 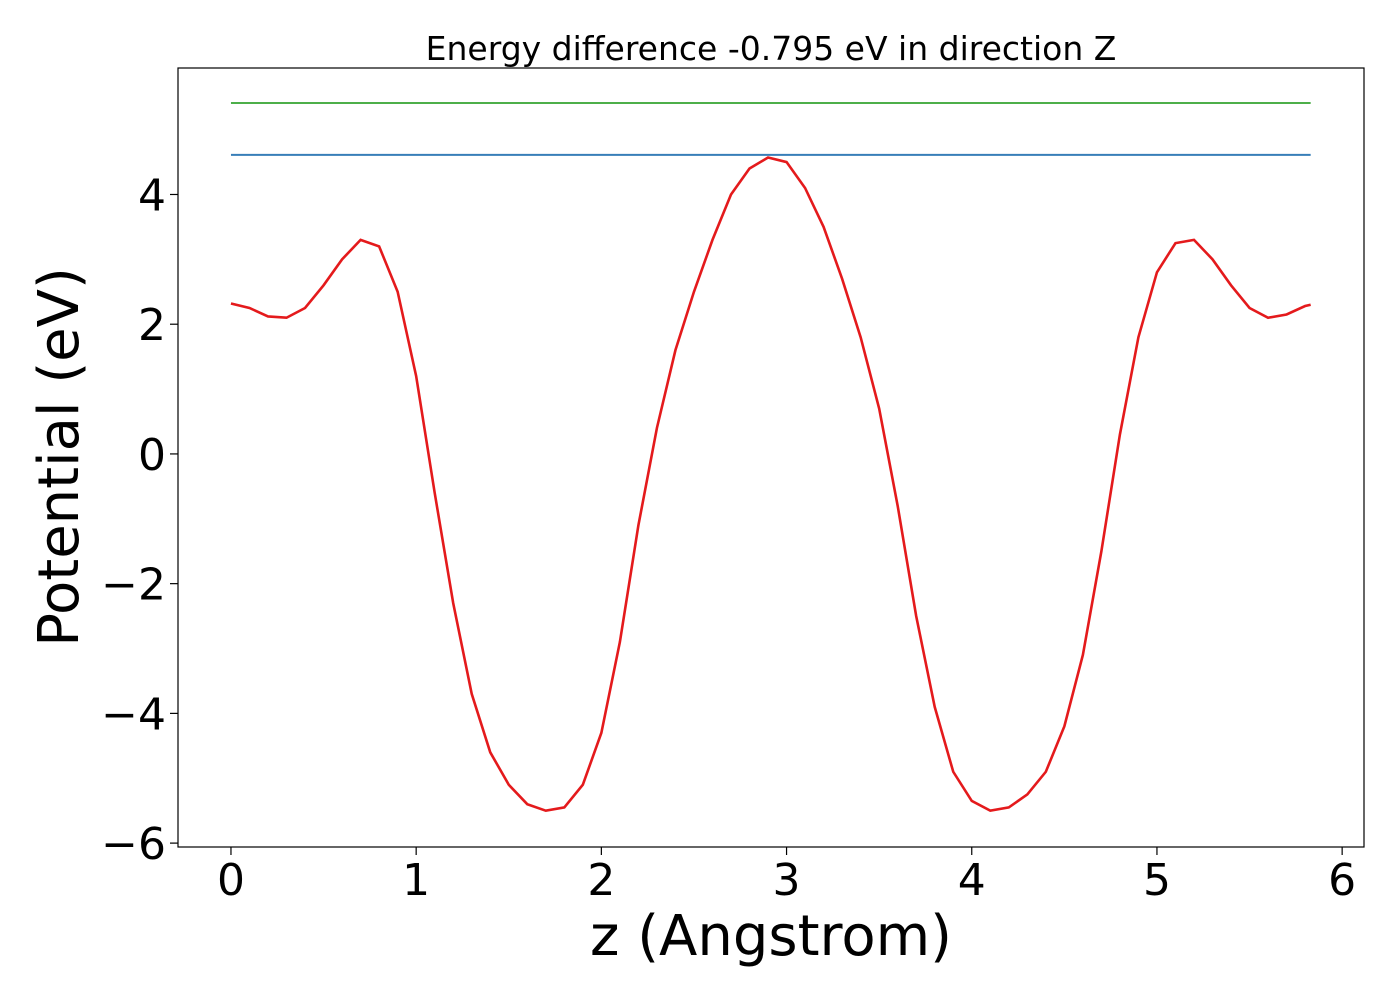 I want to click on x-tick-label: 6, so click(x=1342, y=880).